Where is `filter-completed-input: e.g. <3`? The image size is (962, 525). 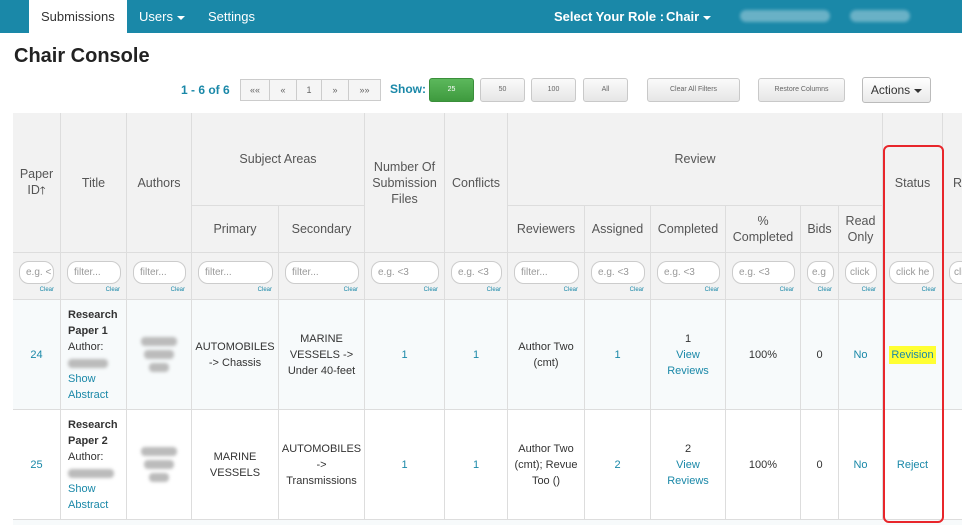 filter-completed-input: e.g. <3 is located at coordinates (688, 272).